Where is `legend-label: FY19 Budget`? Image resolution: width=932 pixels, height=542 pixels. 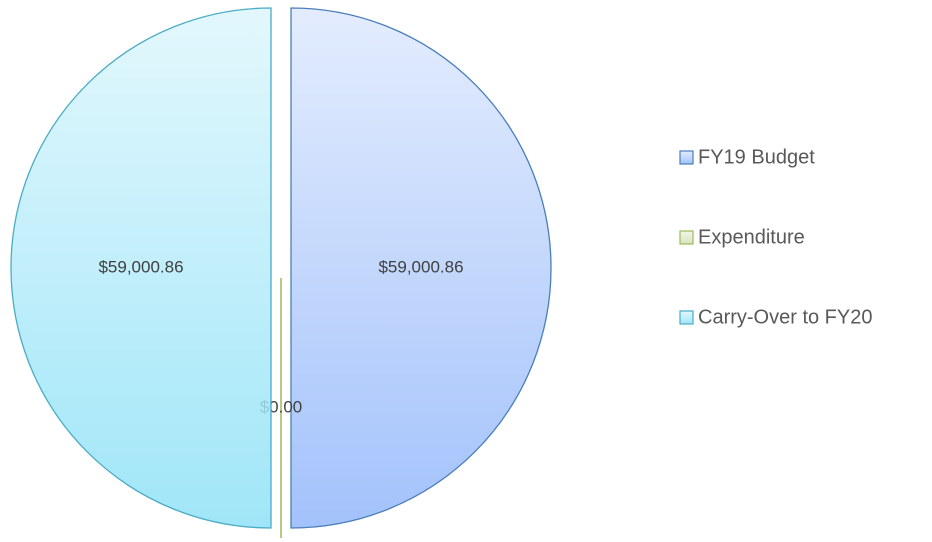
legend-label: FY19 Budget is located at coordinates (756, 157).